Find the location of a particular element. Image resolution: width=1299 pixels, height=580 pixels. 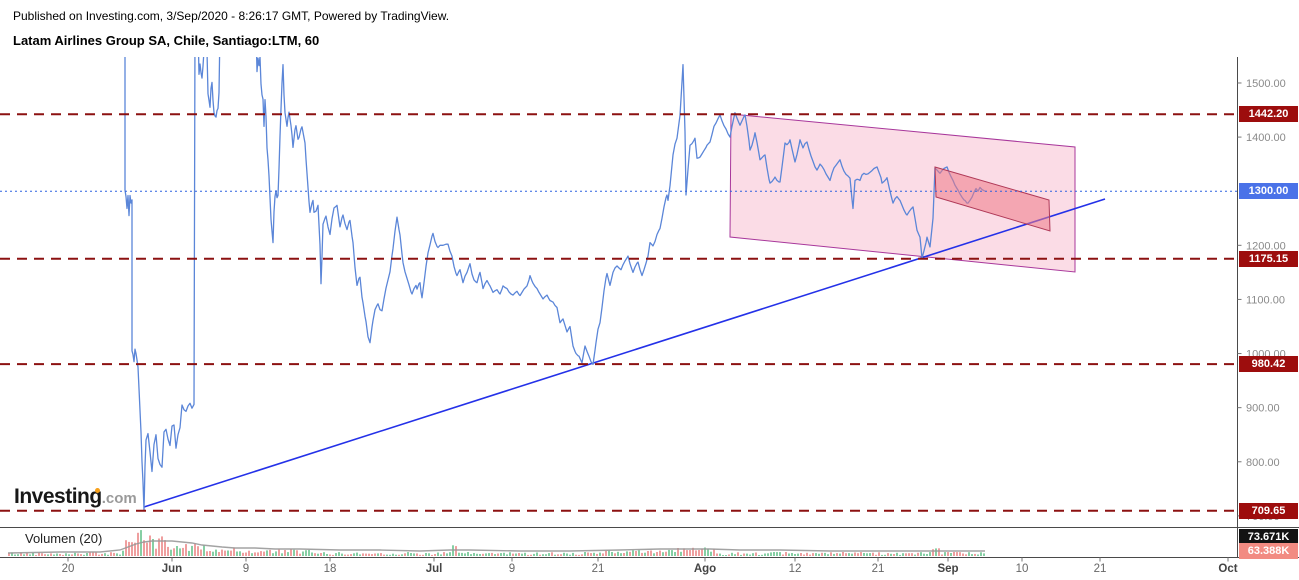

time-tick-label: 18 is located at coordinates (330, 569).